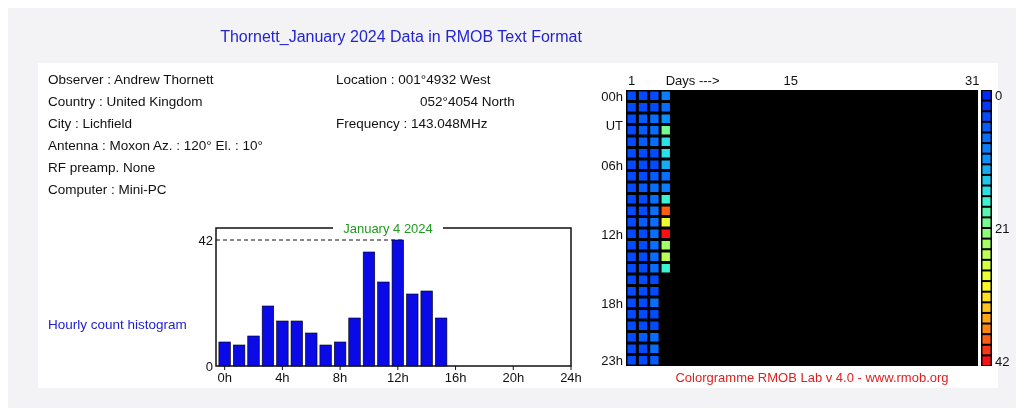 This screenshot has height=412, width=1024. Describe the element at coordinates (812, 377) in the screenshot. I see `text: Colorgramme RMOB Lab v 4.0 - www.rmob.org` at that location.